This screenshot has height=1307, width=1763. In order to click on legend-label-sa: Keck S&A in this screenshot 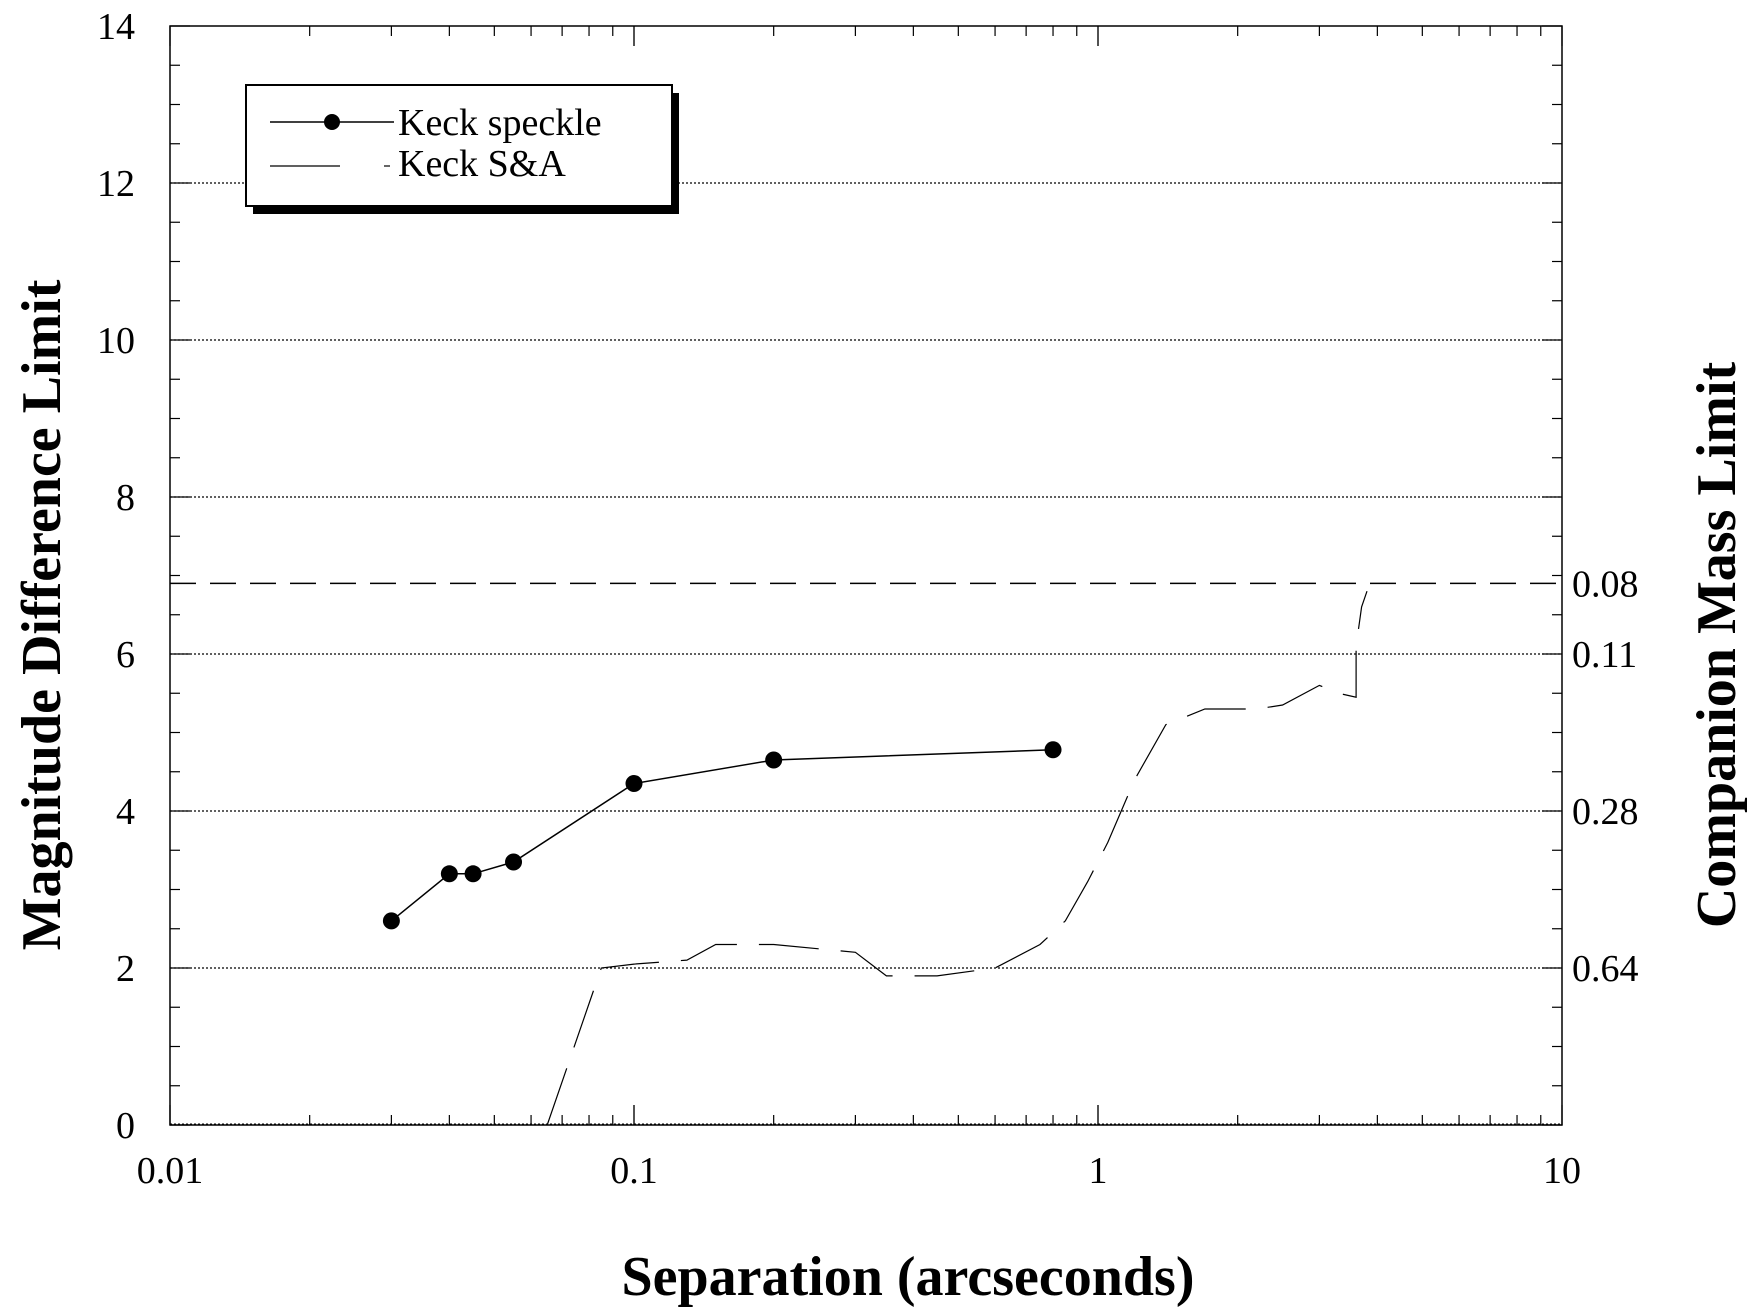, I will do `click(482, 164)`.